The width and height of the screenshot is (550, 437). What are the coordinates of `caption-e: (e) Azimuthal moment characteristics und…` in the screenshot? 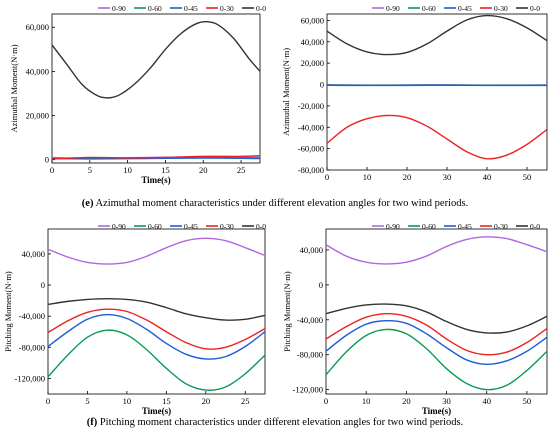 It's located at (275, 203).